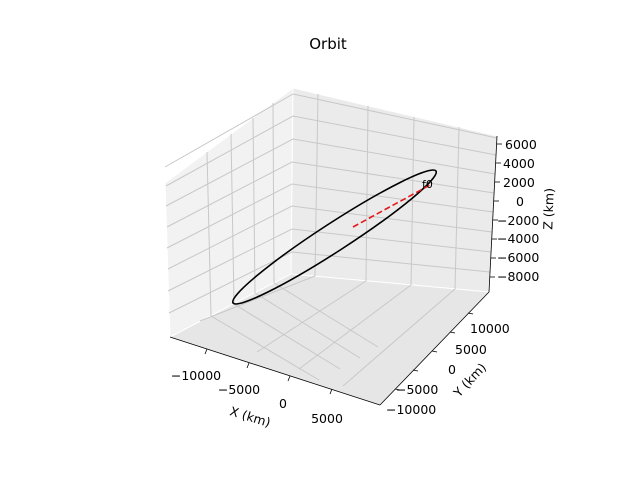 This screenshot has width=640, height=480. Describe the element at coordinates (520, 201) in the screenshot. I see `z-tick-label: 0` at that location.